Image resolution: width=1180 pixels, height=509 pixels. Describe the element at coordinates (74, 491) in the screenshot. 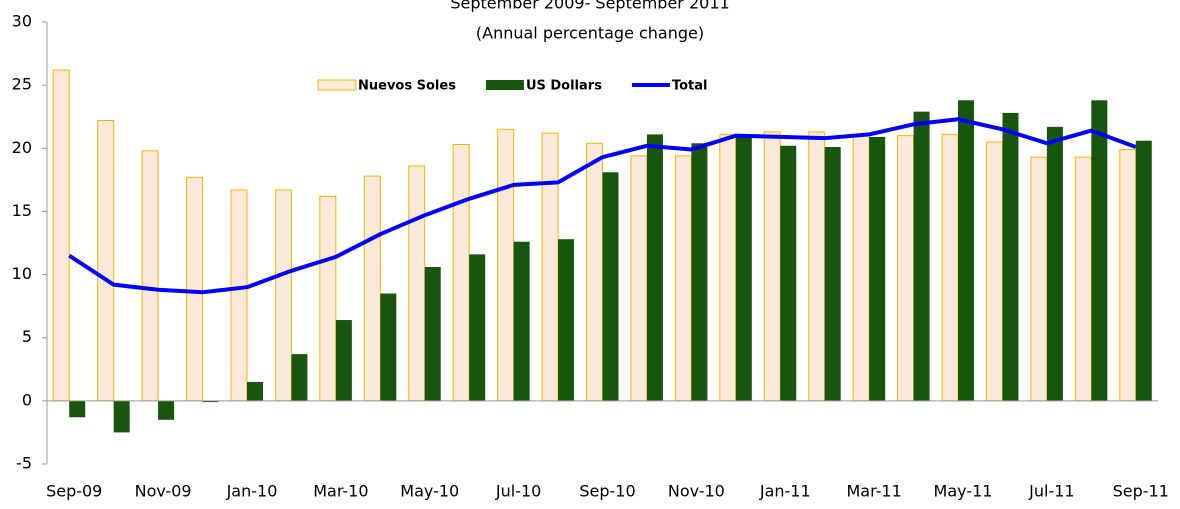

I see `x-tick-label: Sep-09` at that location.